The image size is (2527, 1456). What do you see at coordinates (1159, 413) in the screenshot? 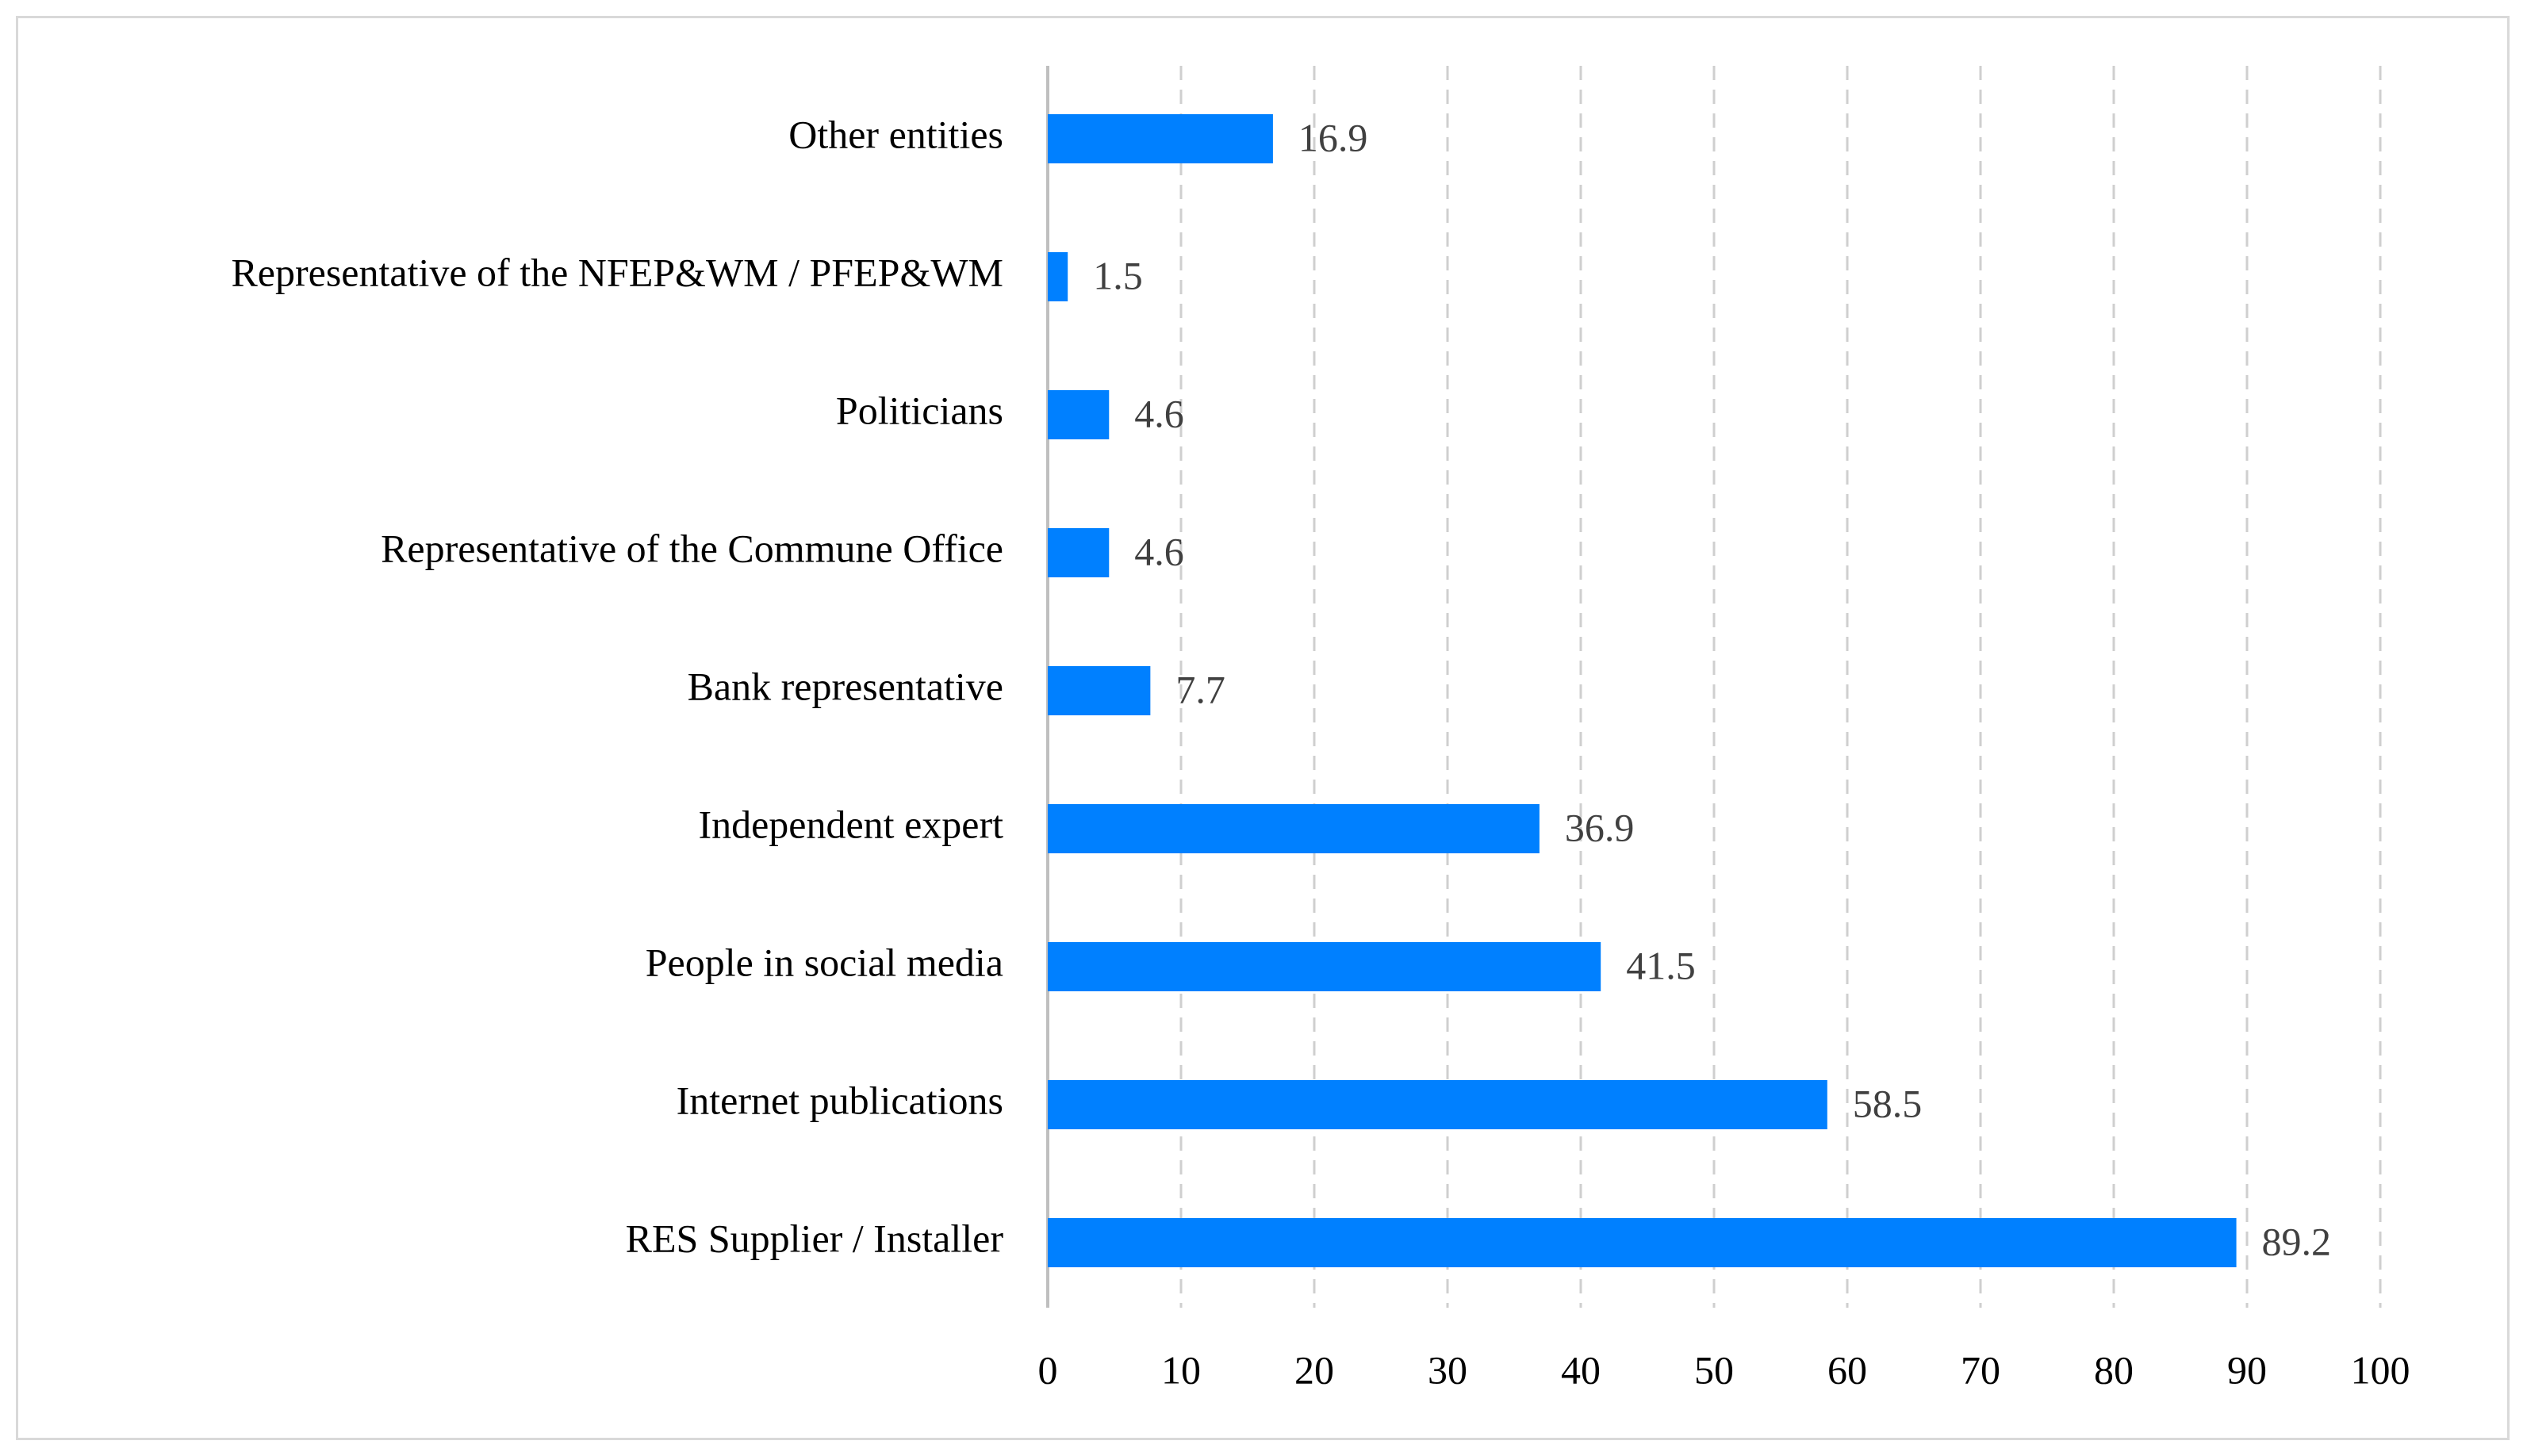
I see `value-label-3: 4.6` at bounding box center [1159, 413].